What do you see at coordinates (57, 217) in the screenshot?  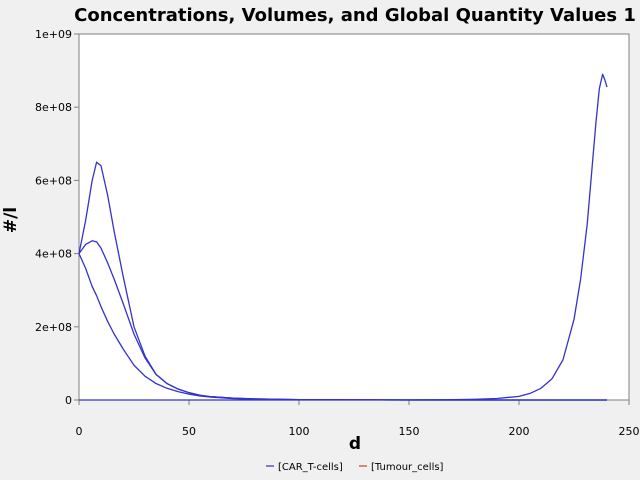 I see `y-axis: 0 2e+08 4e+08 6e+08 8e+08 1e+09` at bounding box center [57, 217].